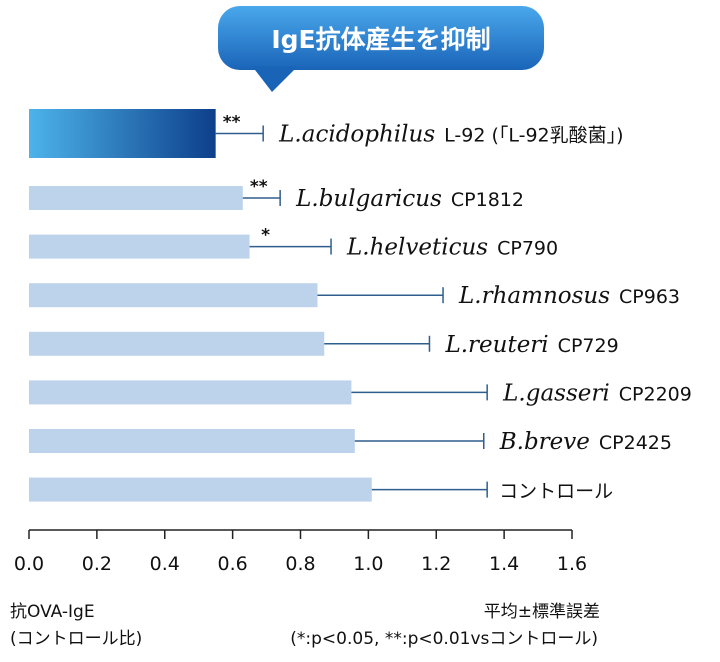  I want to click on bar-group: ** L.acidophilus L-92 (「L-92乳酸菌」), so click(326, 133).